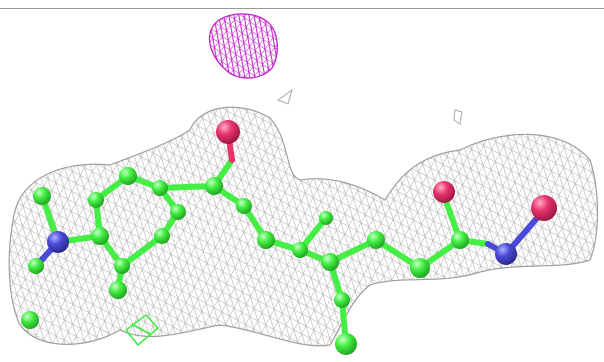 This screenshot has width=604, height=362. I want to click on top-divider, so click(302, 8).